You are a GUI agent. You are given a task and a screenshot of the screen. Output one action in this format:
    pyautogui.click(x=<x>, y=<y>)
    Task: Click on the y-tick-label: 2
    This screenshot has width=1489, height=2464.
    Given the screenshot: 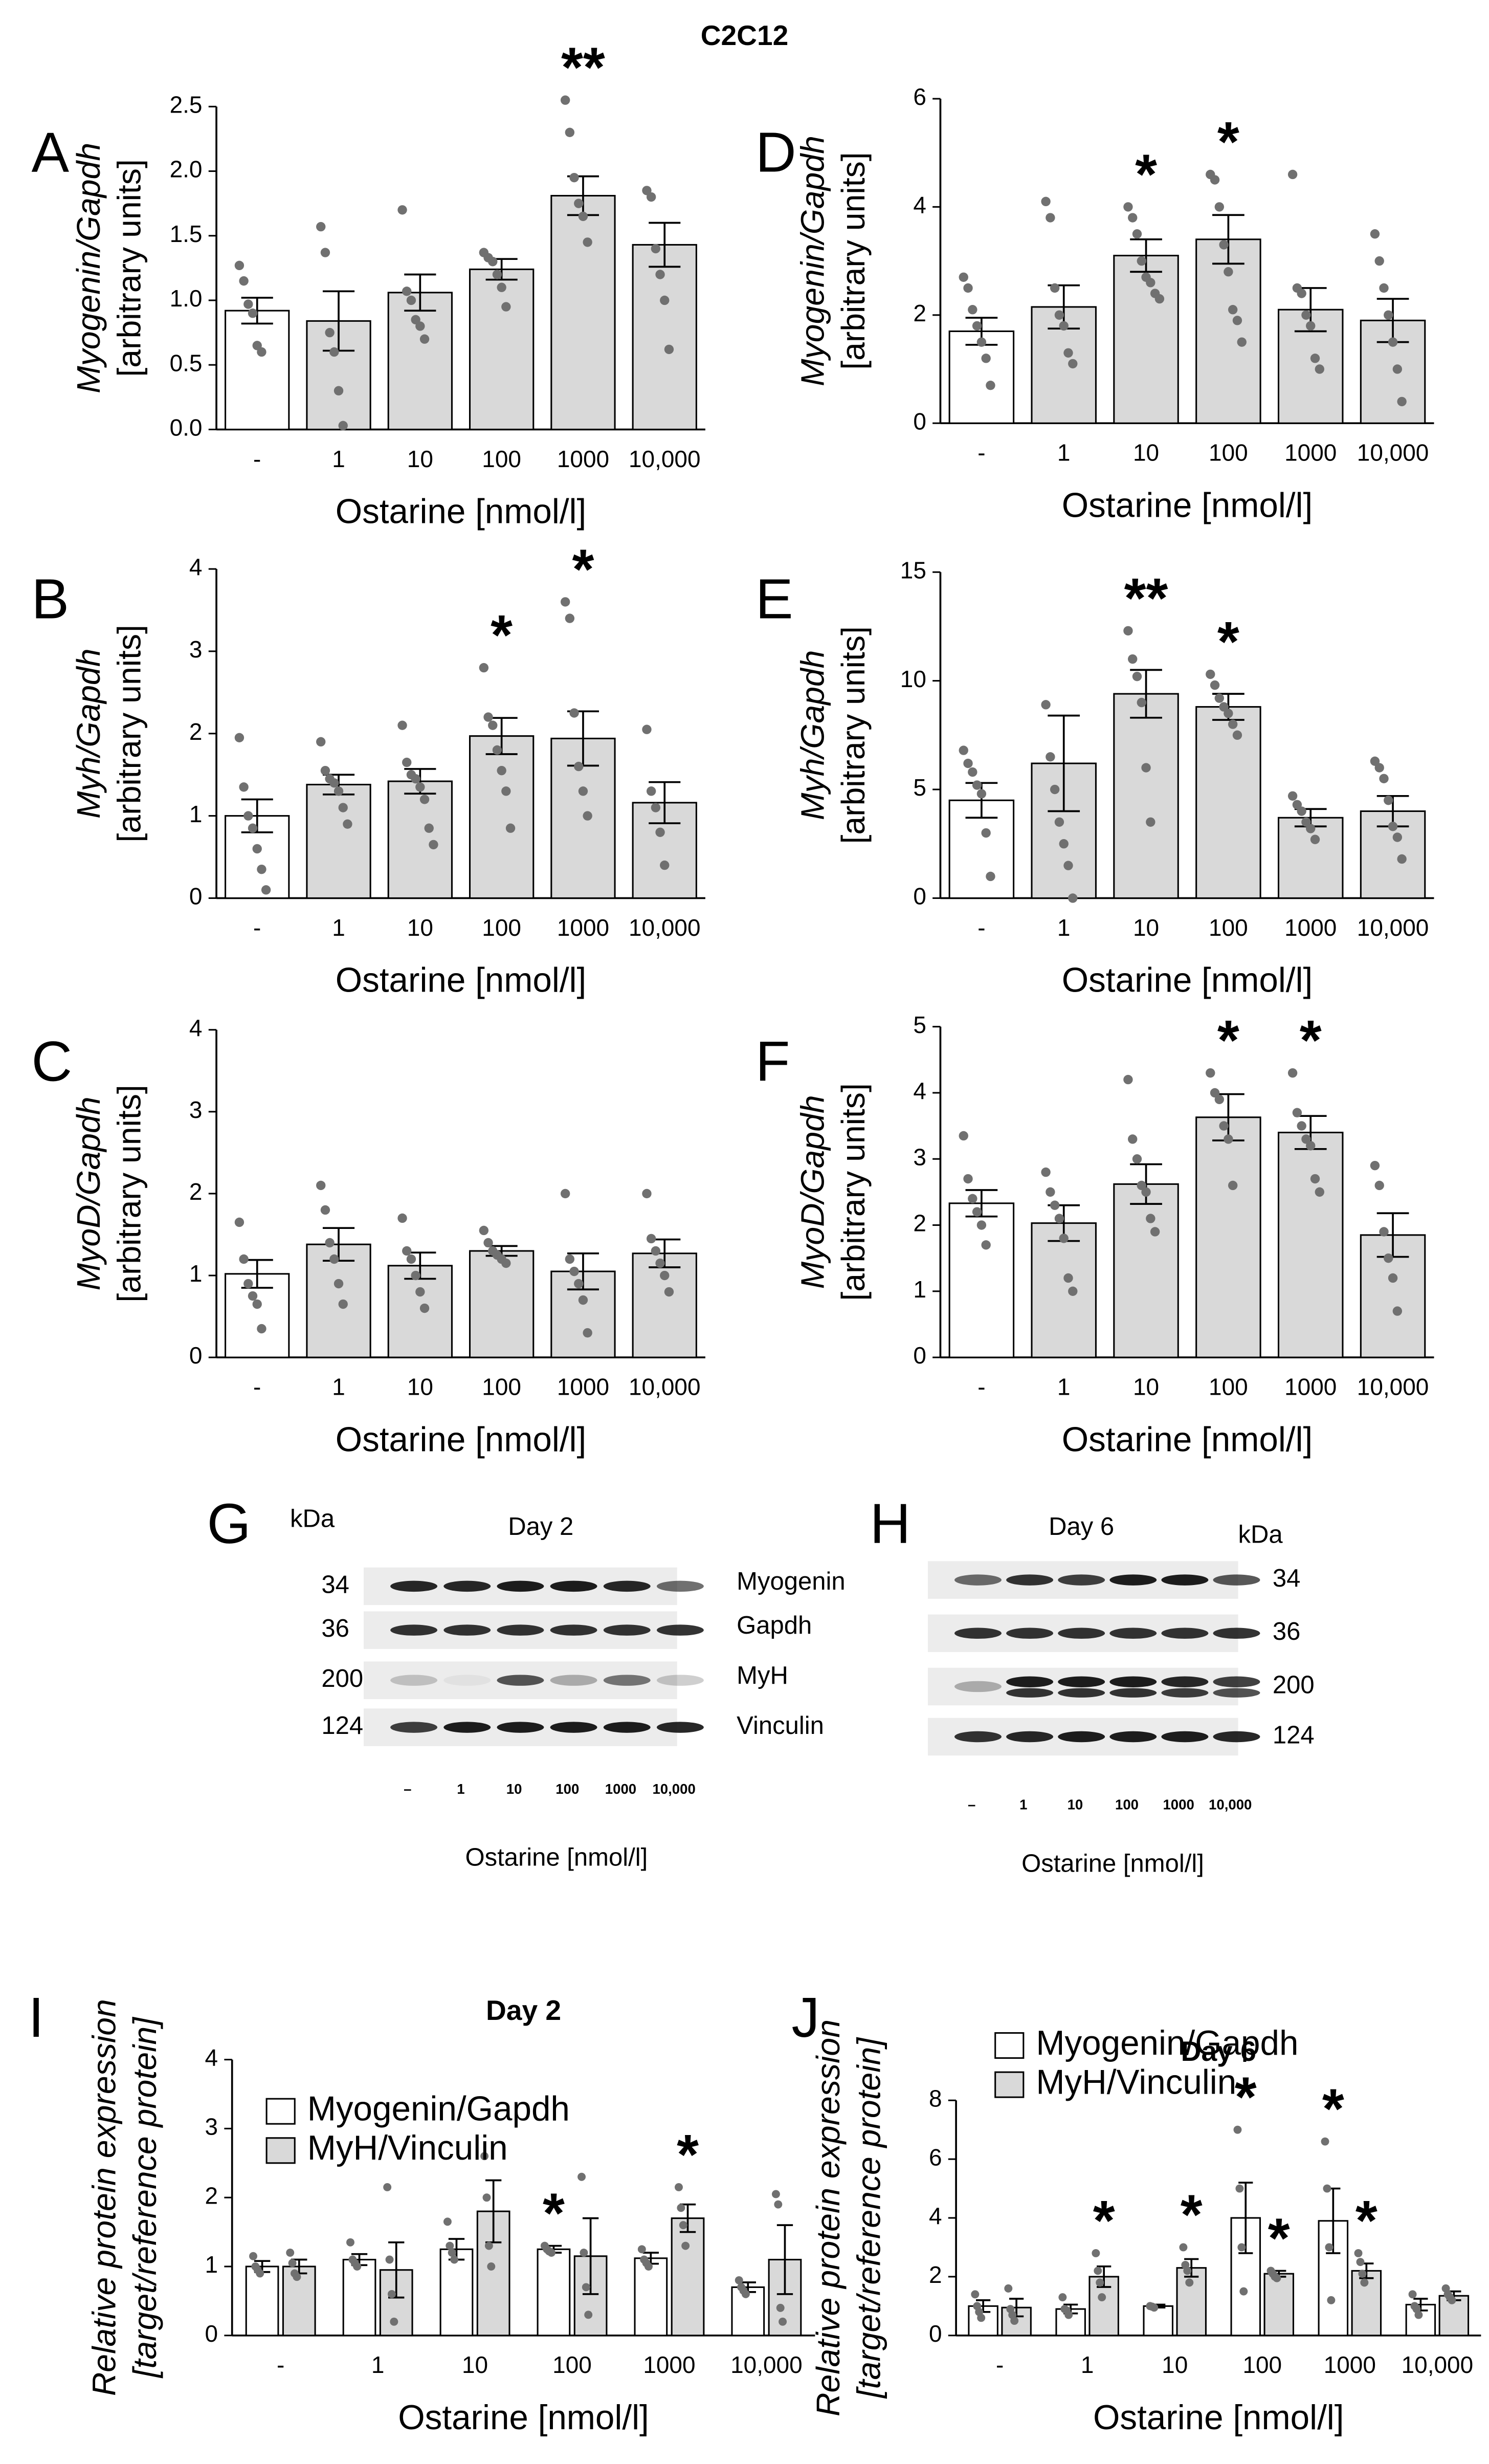 What is the action you would take?
    pyautogui.click(x=211, y=2196)
    